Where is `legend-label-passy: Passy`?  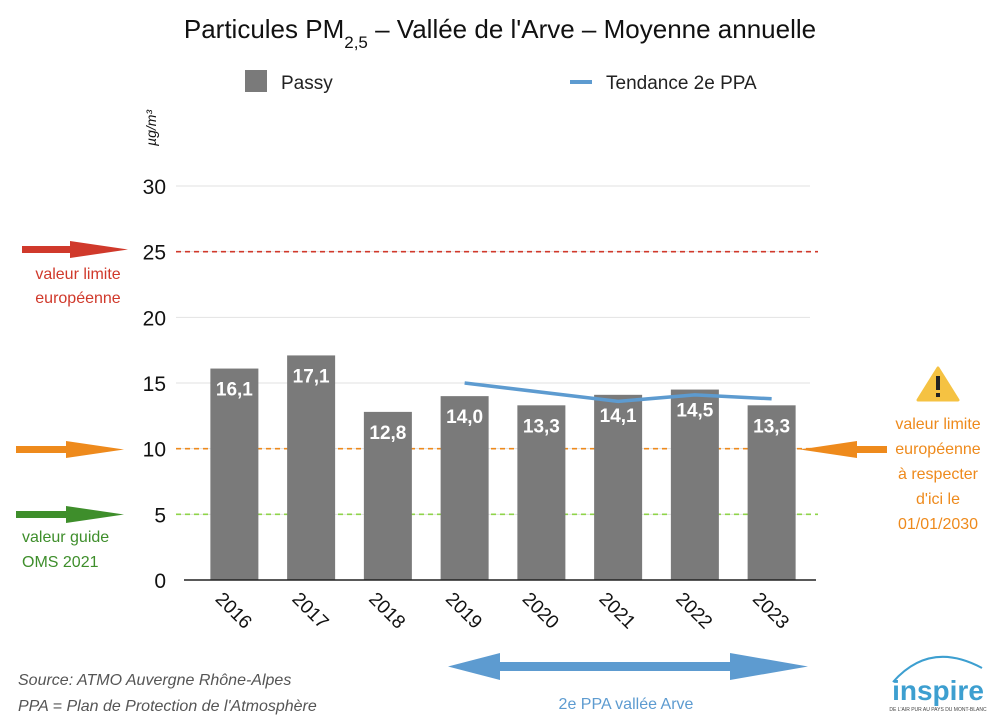
legend-label-passy: Passy is located at coordinates (307, 83).